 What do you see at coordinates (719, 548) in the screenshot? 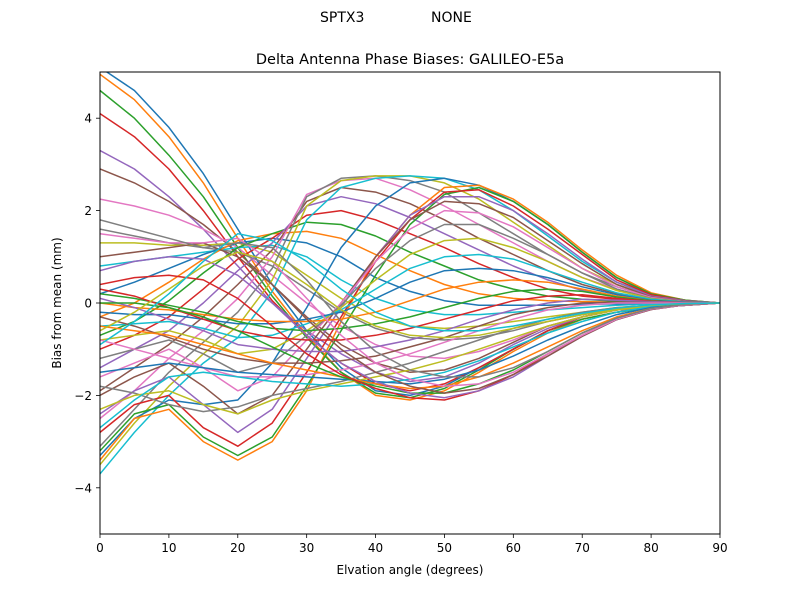
I see `x-tick-label: 90` at bounding box center [719, 548].